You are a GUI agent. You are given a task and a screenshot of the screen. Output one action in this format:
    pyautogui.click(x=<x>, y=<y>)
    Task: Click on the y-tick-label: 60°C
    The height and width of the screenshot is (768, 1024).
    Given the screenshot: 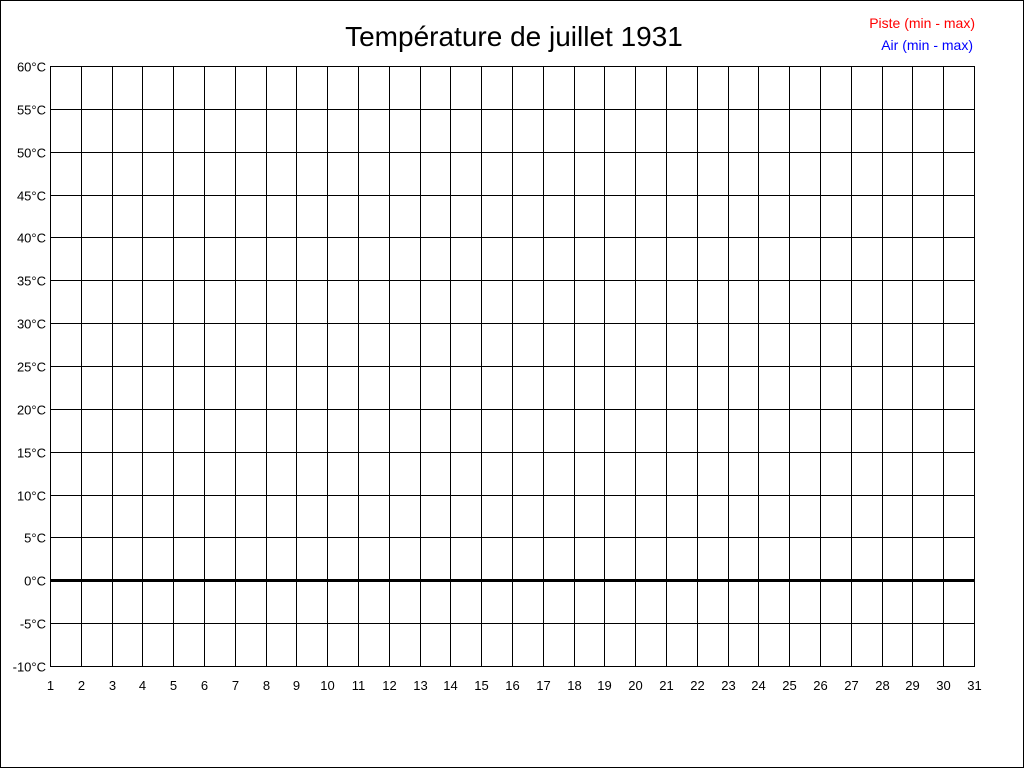 What is the action you would take?
    pyautogui.click(x=31, y=67)
    